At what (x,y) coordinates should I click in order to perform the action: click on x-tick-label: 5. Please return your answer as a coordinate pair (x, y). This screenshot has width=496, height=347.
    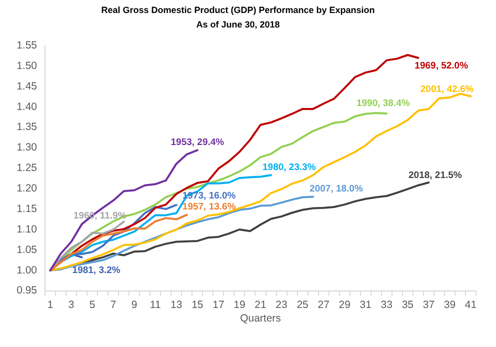
    Looking at the image, I should click on (92, 304).